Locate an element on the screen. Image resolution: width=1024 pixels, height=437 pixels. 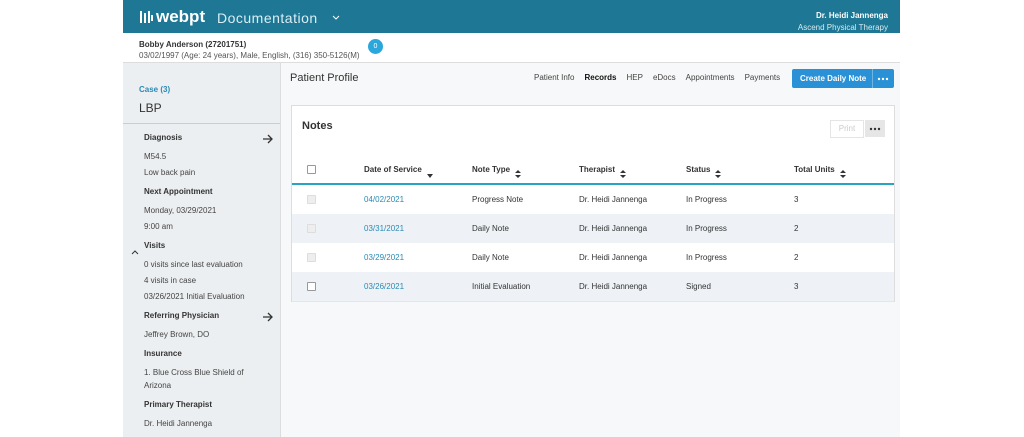
section-line: 9:00 am is located at coordinates (158, 226).